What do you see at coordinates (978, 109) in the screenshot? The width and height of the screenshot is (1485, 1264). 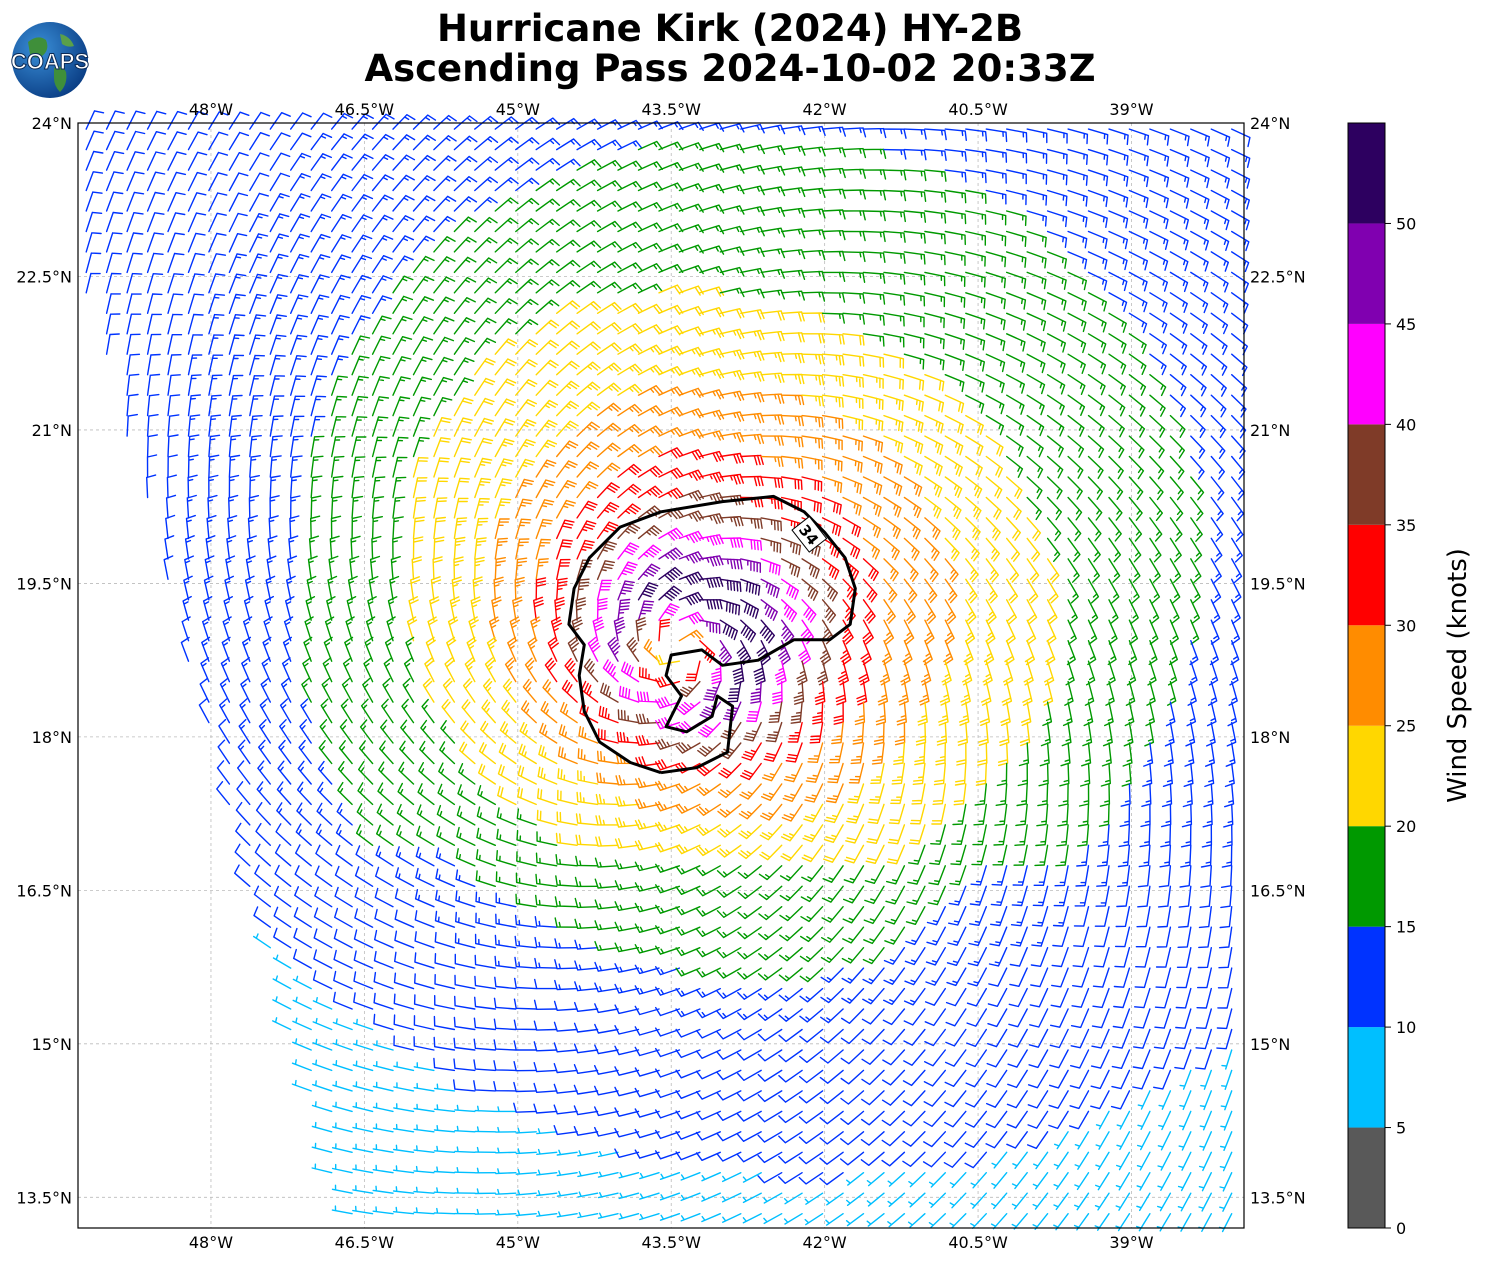 I see `lon-tick-label-top: 40.5°W` at bounding box center [978, 109].